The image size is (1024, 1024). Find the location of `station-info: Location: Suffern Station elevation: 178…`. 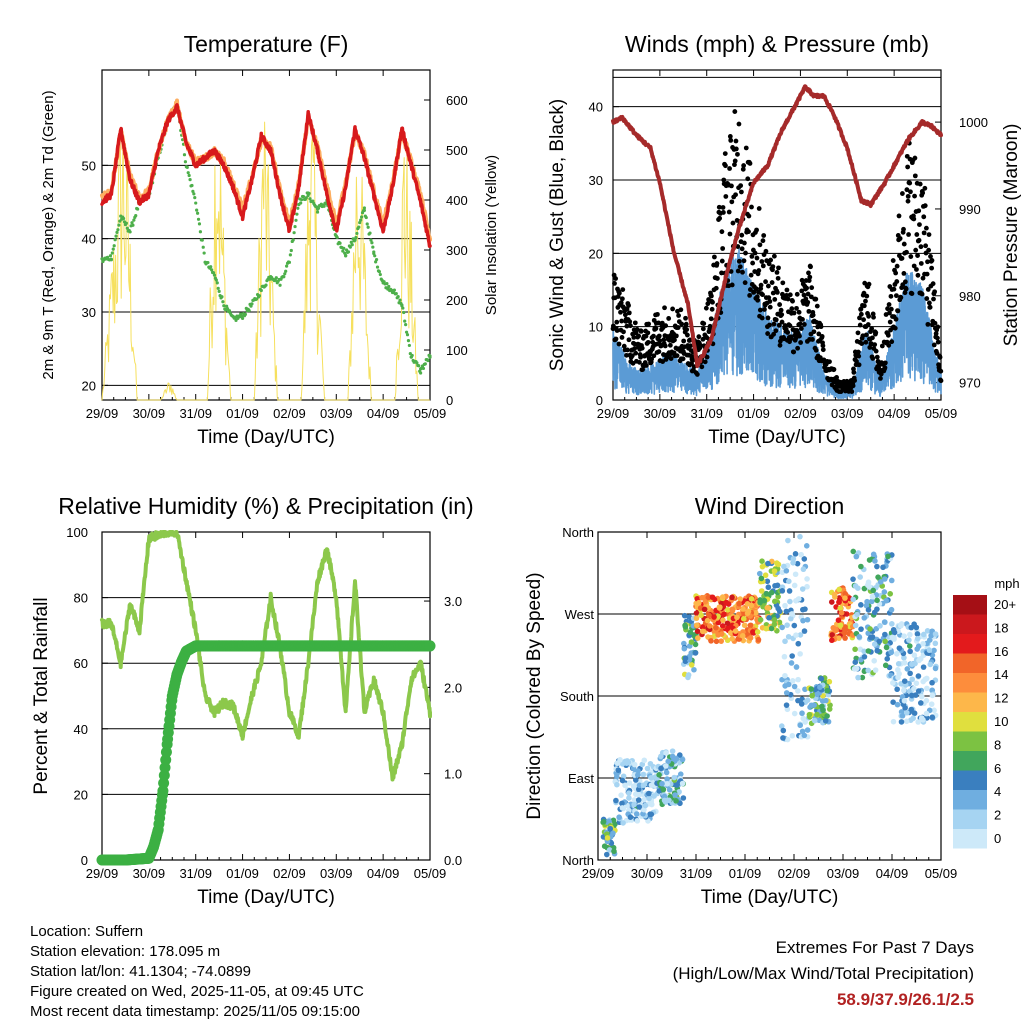

station-info: Location: Suffern Station elevation: 178… is located at coordinates (197, 972).